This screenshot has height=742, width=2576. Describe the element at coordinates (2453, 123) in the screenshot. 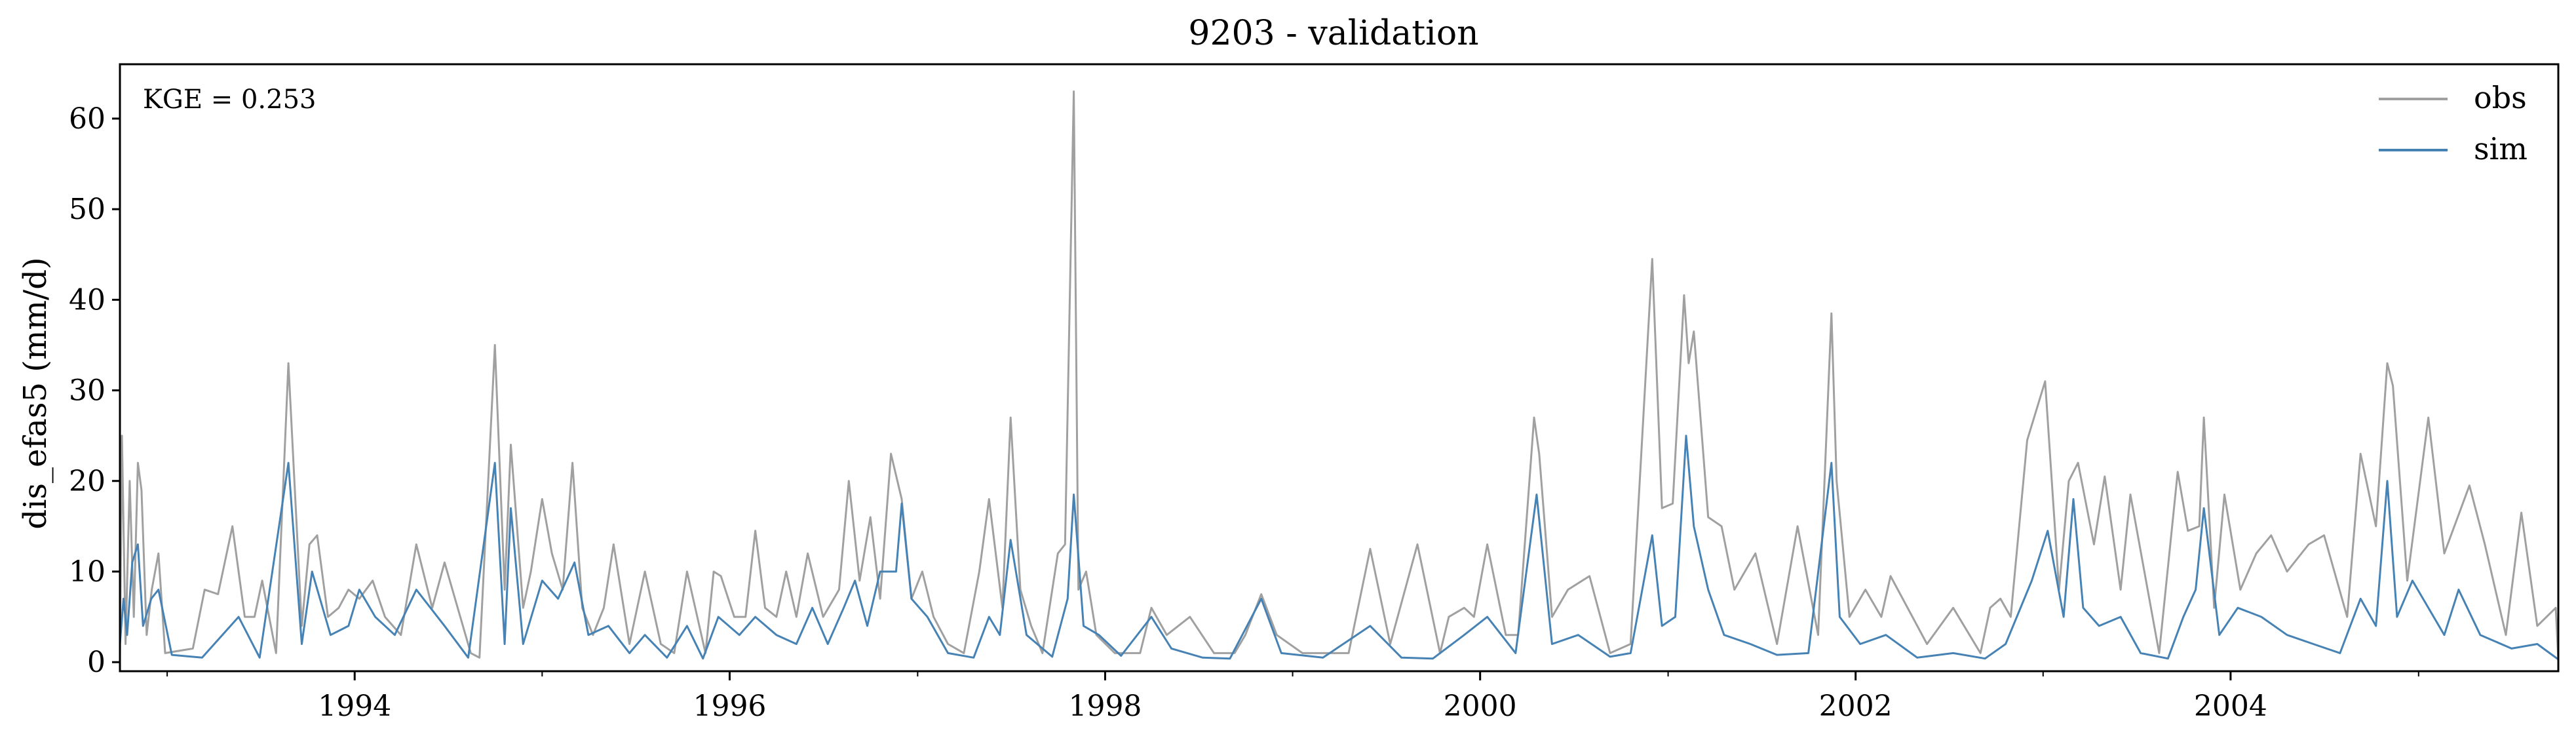

I see `legend: obs sim` at that location.